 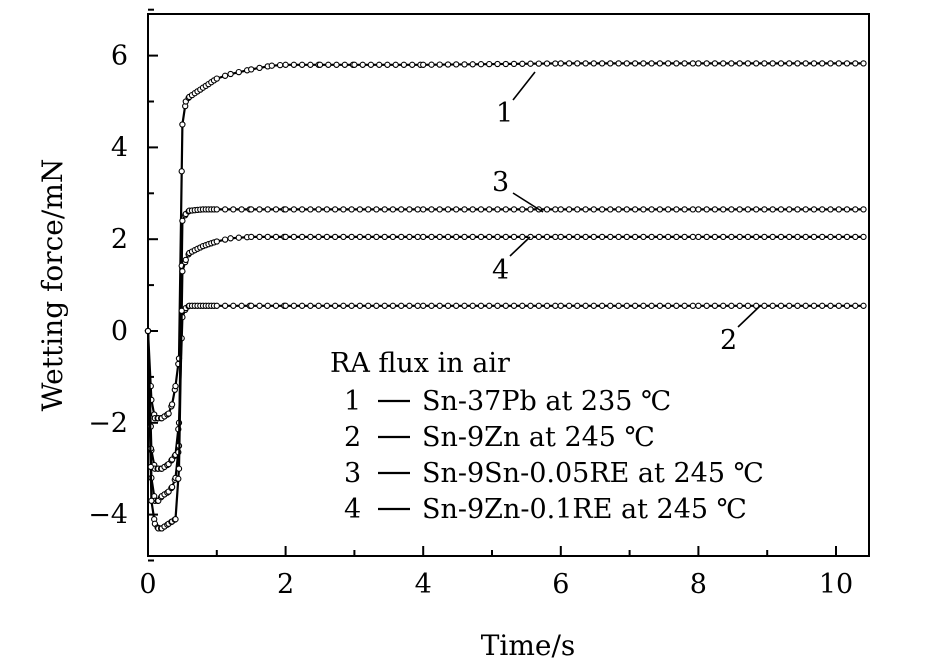 What do you see at coordinates (285, 584) in the screenshot?
I see `x-tick-label: 2` at bounding box center [285, 584].